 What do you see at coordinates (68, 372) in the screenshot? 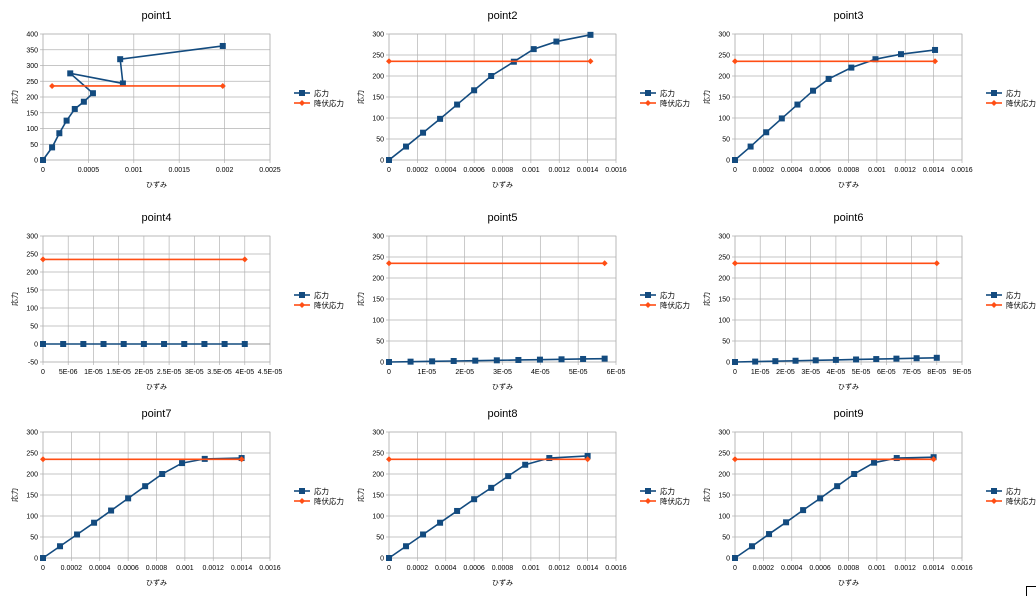
I see `x-tick-label: 5E-06` at bounding box center [68, 372].